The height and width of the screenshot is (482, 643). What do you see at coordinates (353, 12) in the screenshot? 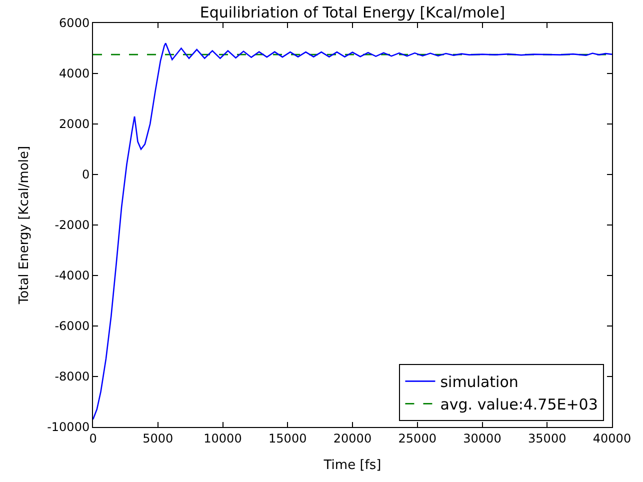
I see `chart-title: Equilibriation of Total Energy [Kcal/mole]` at bounding box center [353, 12].